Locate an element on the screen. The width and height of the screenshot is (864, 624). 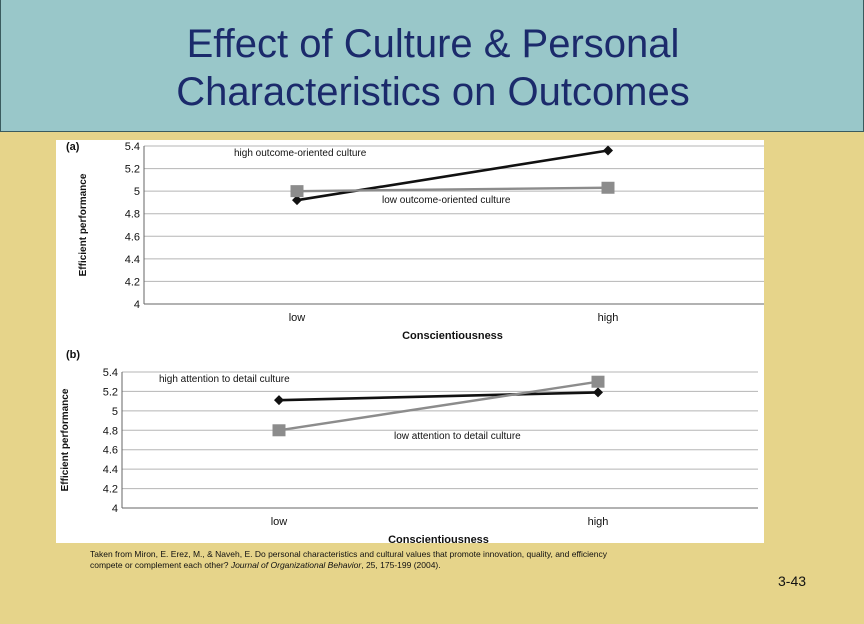
panel-a-ytick-label: 4.8 is located at coordinates (132, 215).